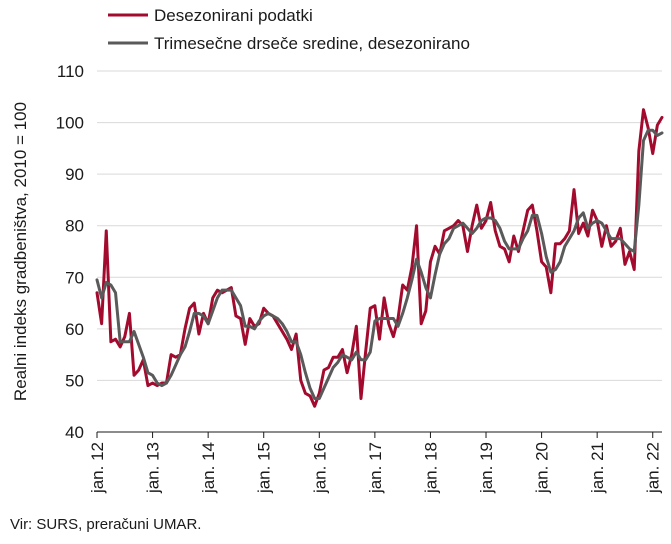 The height and width of the screenshot is (544, 671). Describe the element at coordinates (153, 468) in the screenshot. I see `x-tick-label: jan. 13` at that location.